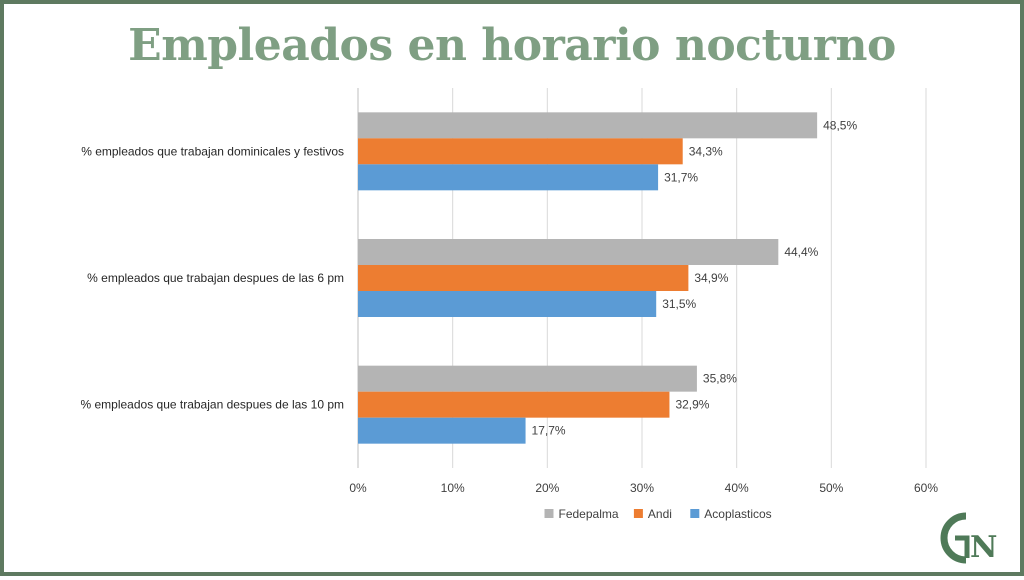  What do you see at coordinates (549, 431) in the screenshot?
I see `data-label: 17,7%` at bounding box center [549, 431].